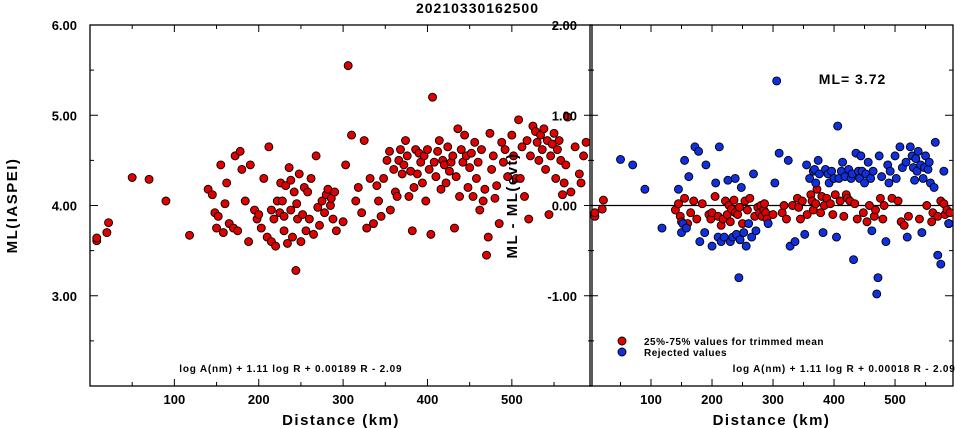  What do you see at coordinates (734, 342) in the screenshot?
I see `legend-label: 25%-75% values for trimmed mean` at bounding box center [734, 342].